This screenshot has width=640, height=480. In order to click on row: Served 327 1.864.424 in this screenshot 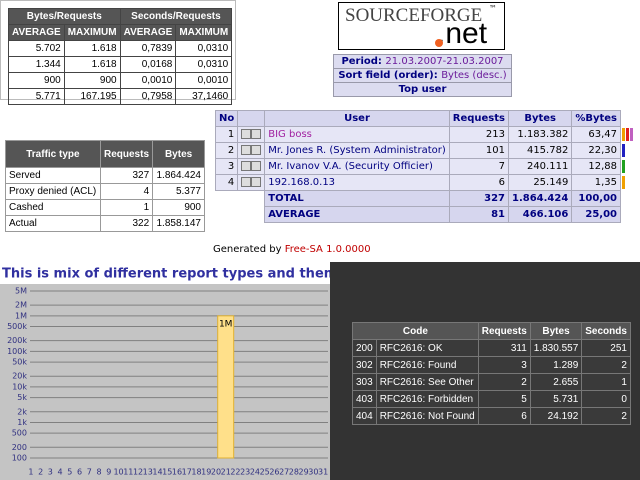, I will do `click(105, 175)`.